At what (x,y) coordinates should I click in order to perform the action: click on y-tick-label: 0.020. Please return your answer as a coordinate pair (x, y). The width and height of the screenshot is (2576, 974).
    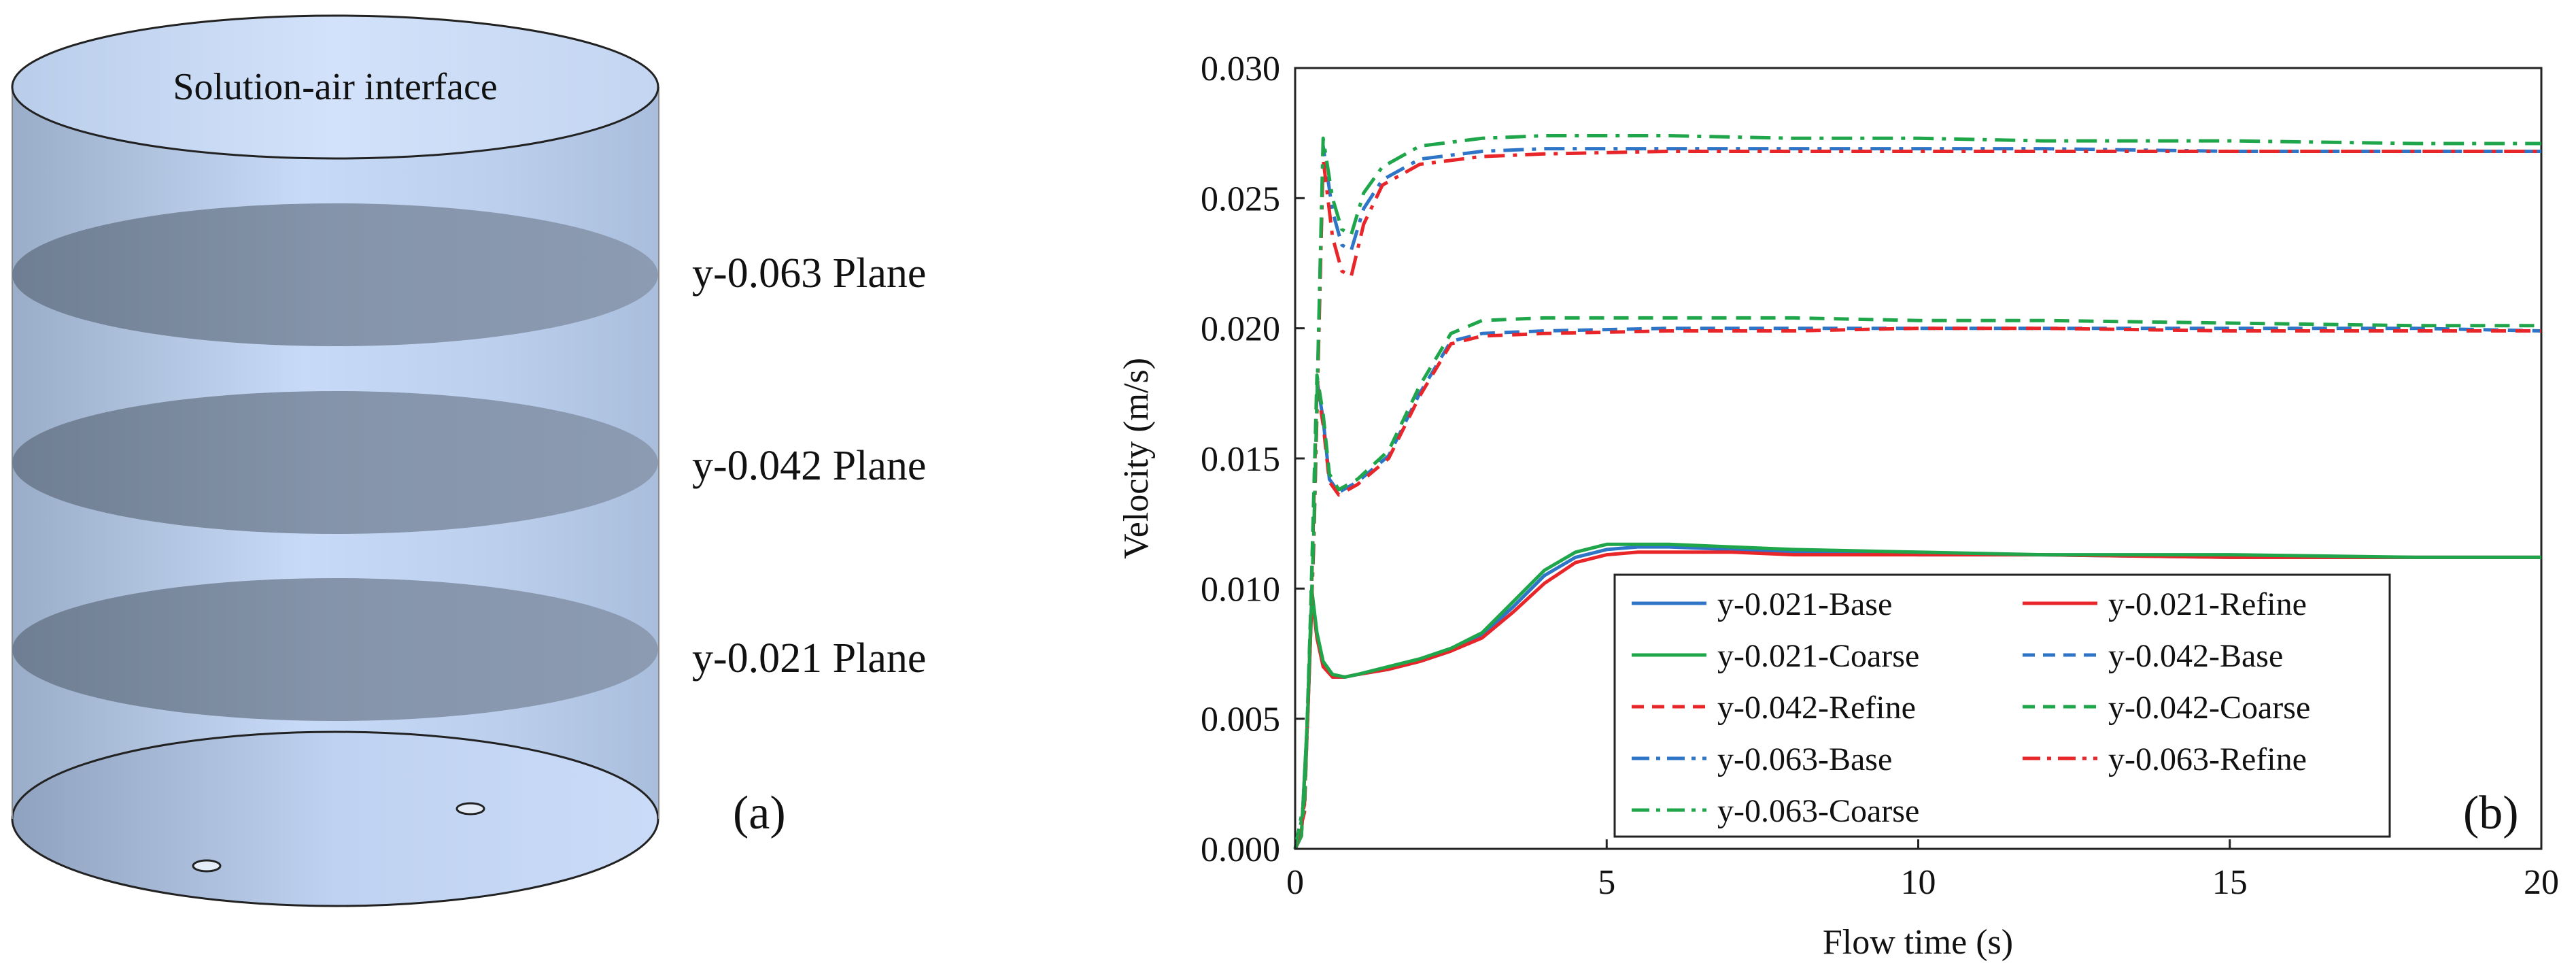
    Looking at the image, I should click on (1240, 329).